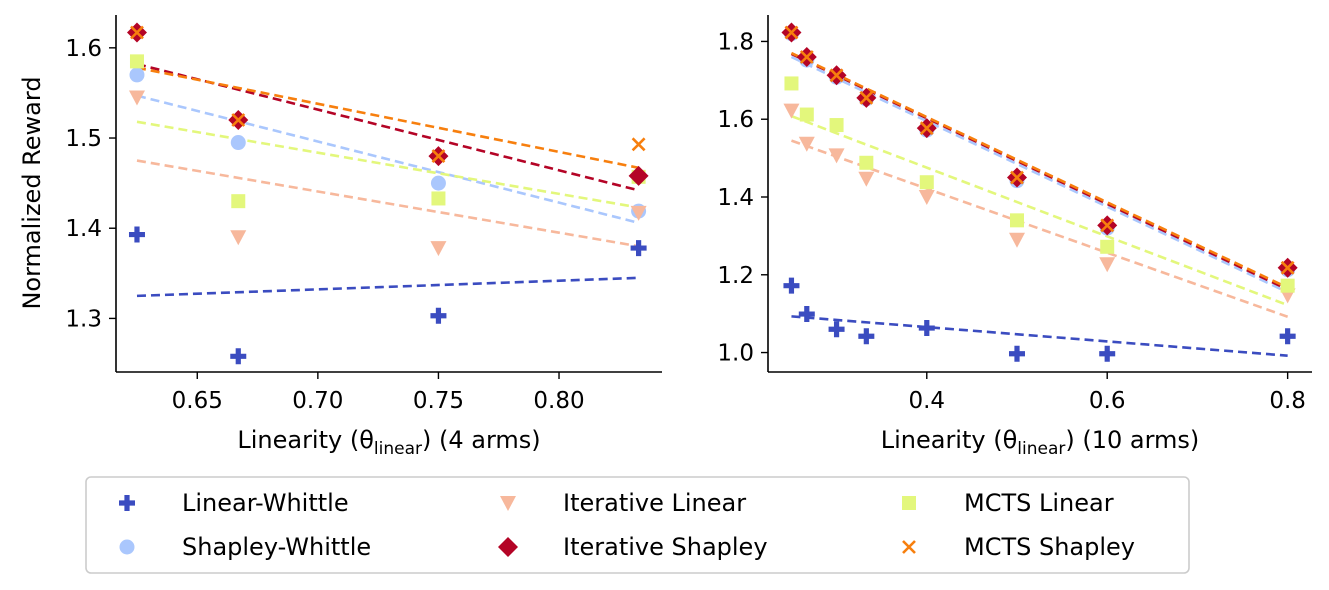 This screenshot has width=1329, height=590. I want to click on y-tick-label: 1.5, so click(83, 139).